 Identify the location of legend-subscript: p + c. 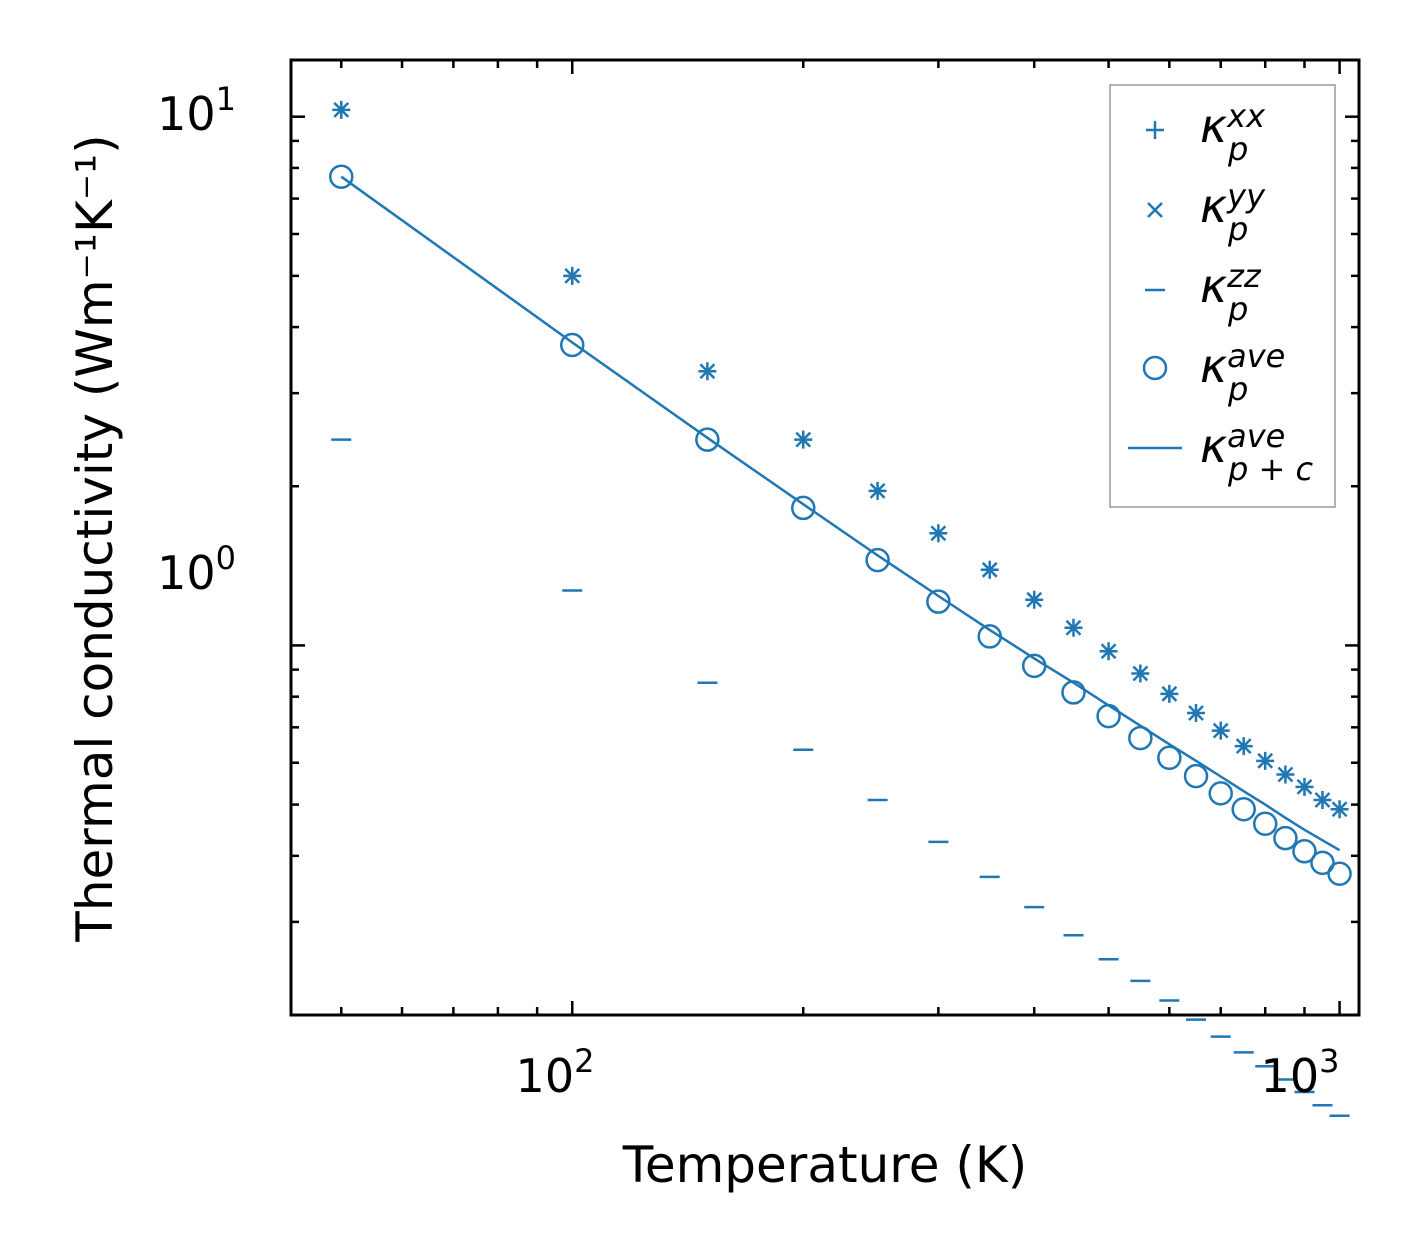
(1270, 469).